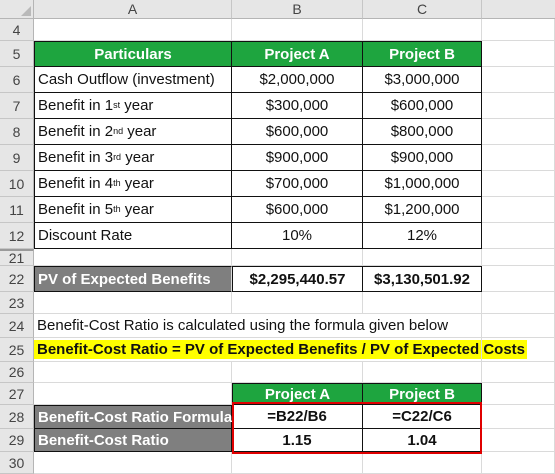  Describe the element at coordinates (17, 463) in the screenshot. I see `row-header: 30` at that location.